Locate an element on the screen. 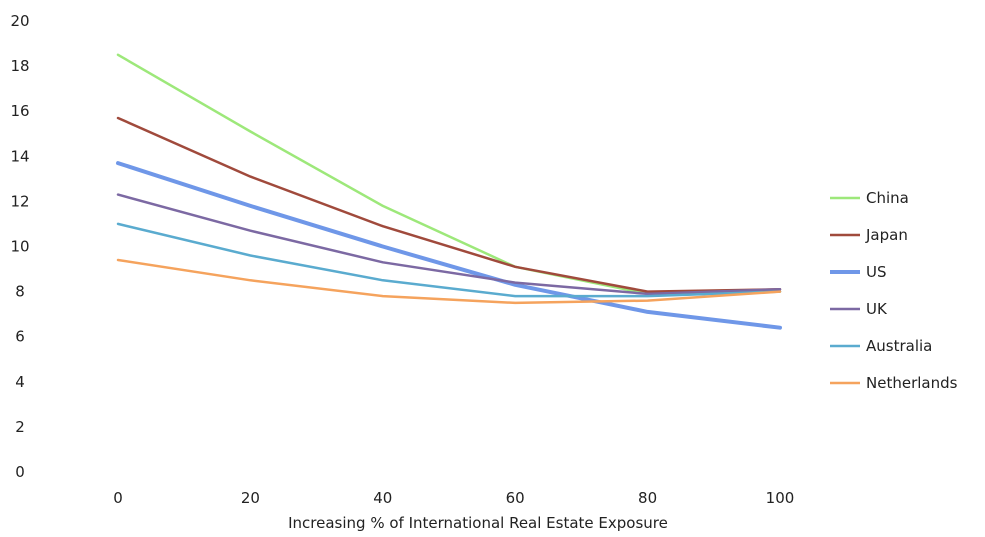 This screenshot has width=985, height=537. y-tick-label: 0 is located at coordinates (20, 472).